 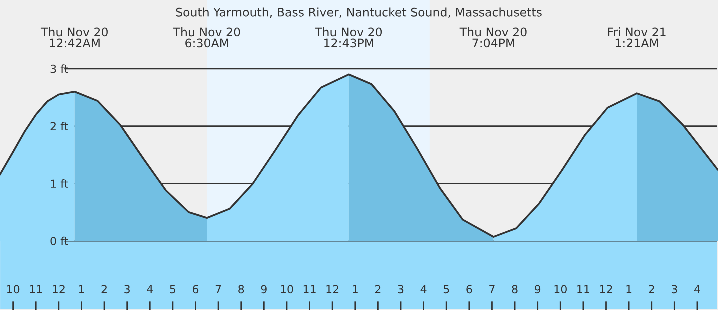 What do you see at coordinates (59, 241) in the screenshot?
I see `y-tick-label: 0 ft` at bounding box center [59, 241].